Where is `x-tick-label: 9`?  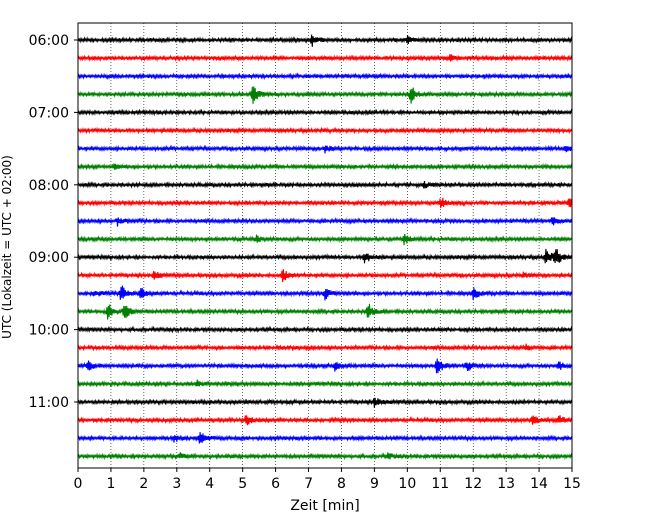 x-tick-label: 9 is located at coordinates (374, 484).